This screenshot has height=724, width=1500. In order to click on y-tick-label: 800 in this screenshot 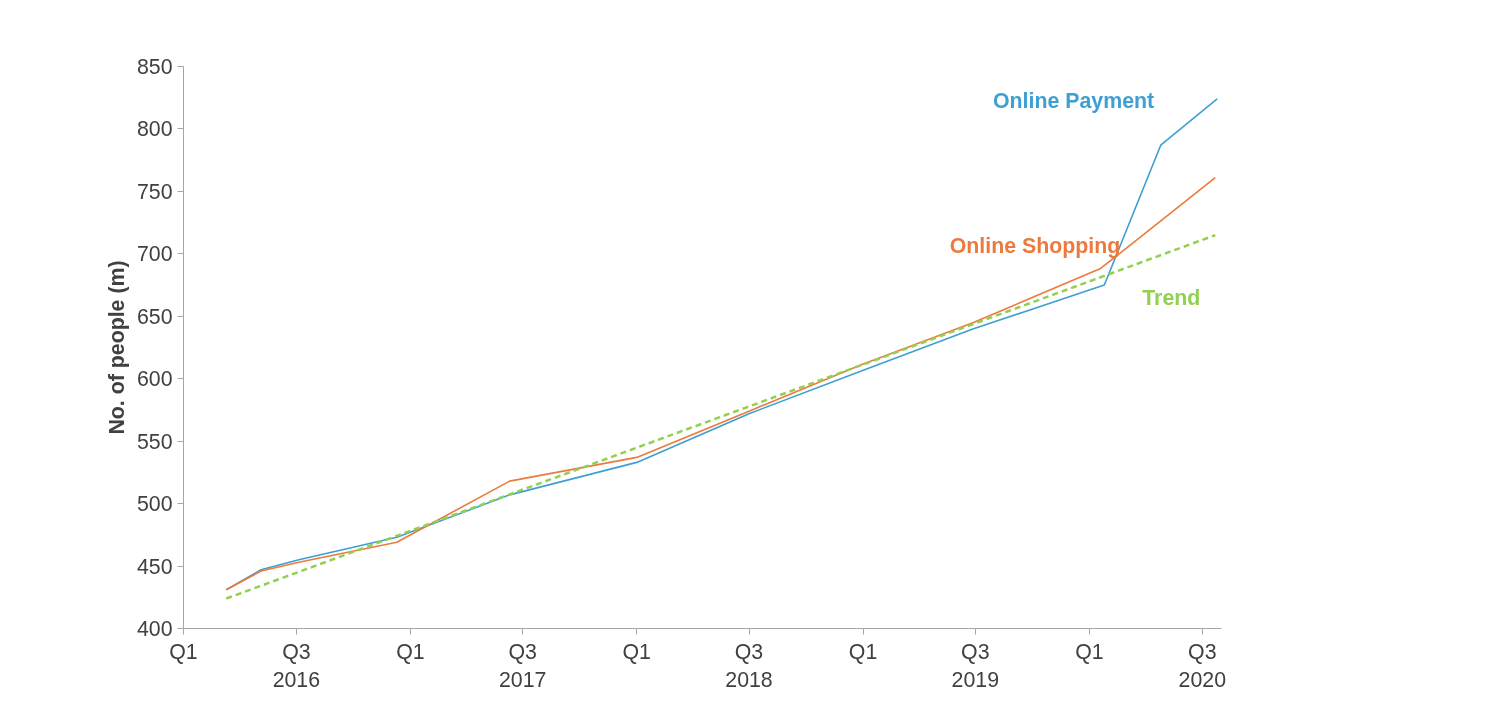, I will do `click(154, 129)`.